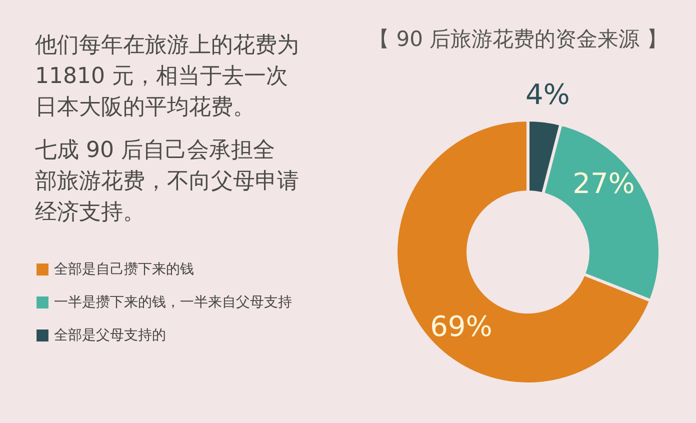  What do you see at coordinates (173, 302) in the screenshot?
I see `legend-label: 一半是攒下来的钱，一半来自父母支持` at bounding box center [173, 302].